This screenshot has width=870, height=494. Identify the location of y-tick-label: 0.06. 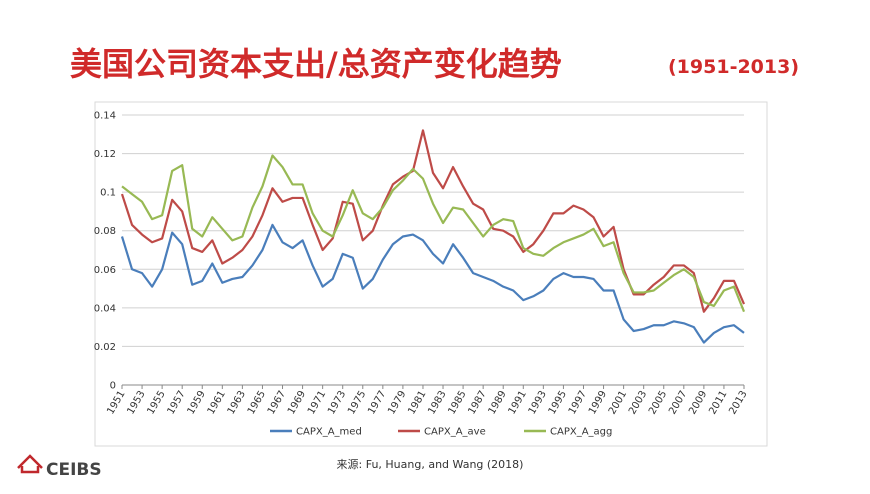
(105, 270).